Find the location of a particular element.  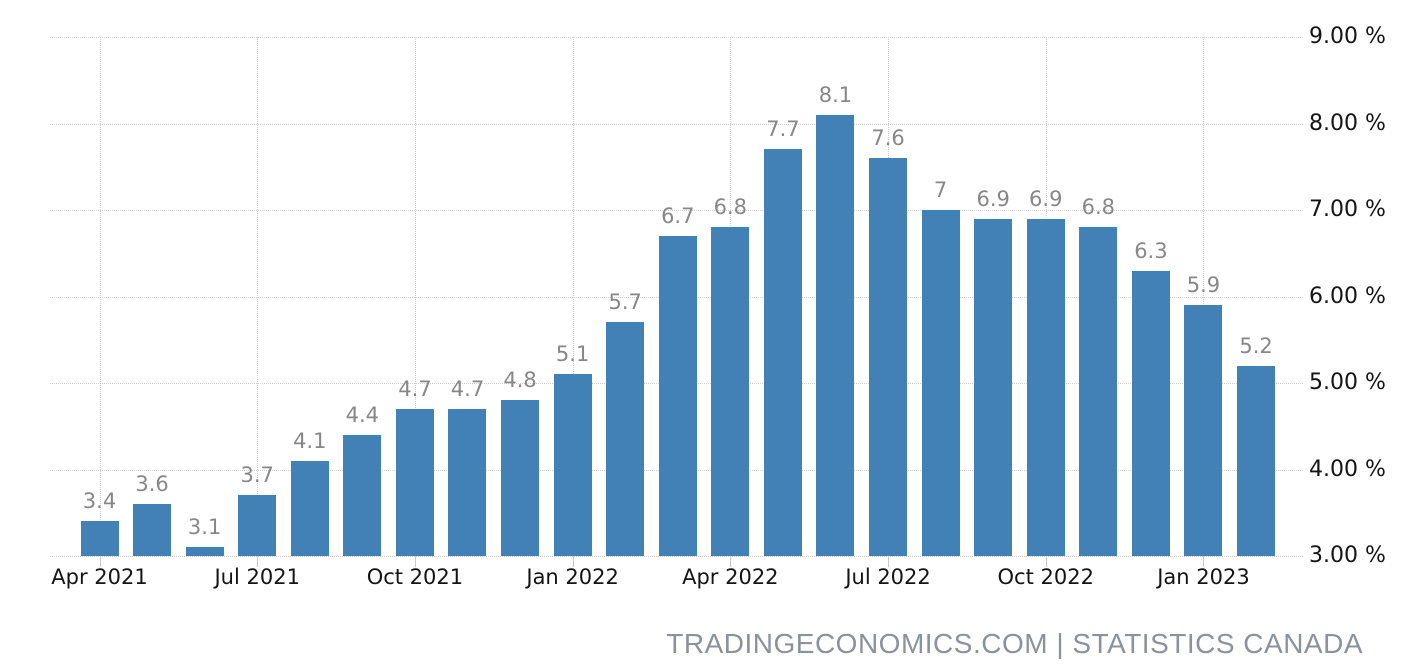

y-axis-label: 7.00 % is located at coordinates (1347, 209).